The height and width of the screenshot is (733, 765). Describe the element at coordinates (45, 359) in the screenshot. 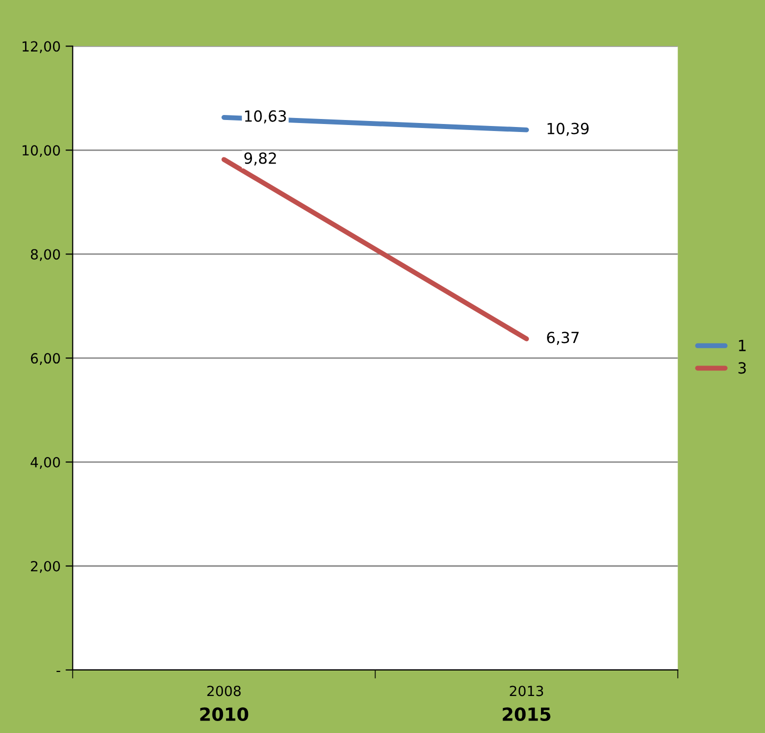

I see `y-tick-label: 6,00` at that location.